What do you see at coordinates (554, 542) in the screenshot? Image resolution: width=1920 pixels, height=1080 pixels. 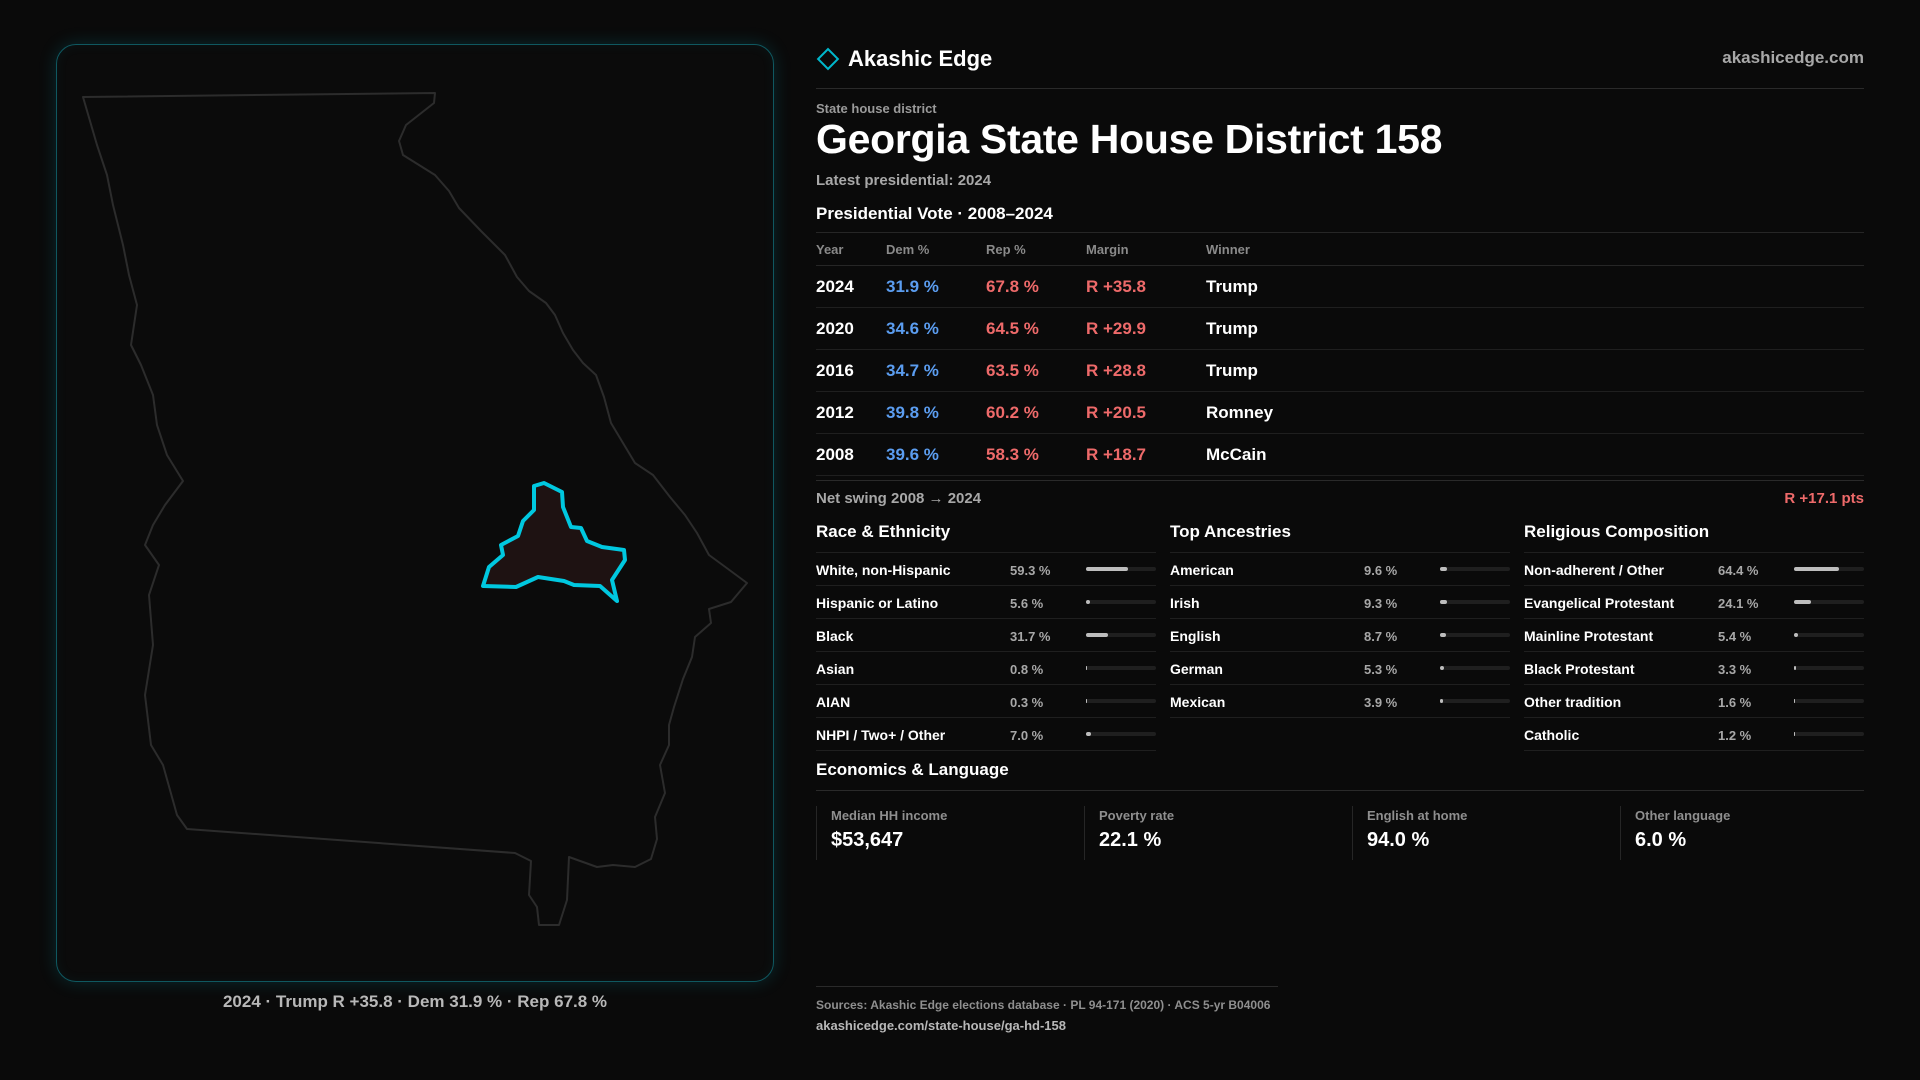 I see `district-158-highlight` at bounding box center [554, 542].